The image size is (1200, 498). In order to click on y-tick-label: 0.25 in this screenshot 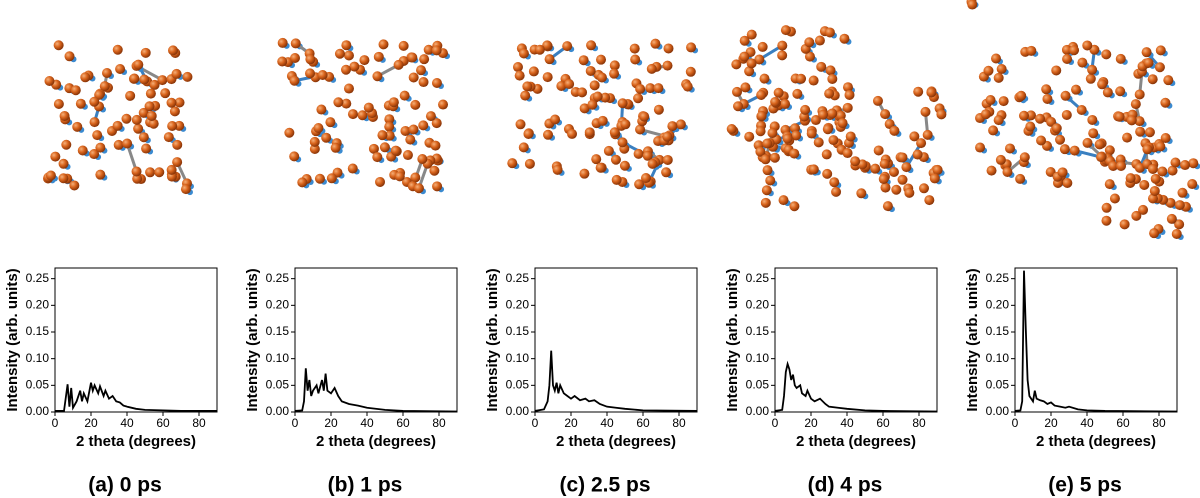, I will do `click(38, 278)`.